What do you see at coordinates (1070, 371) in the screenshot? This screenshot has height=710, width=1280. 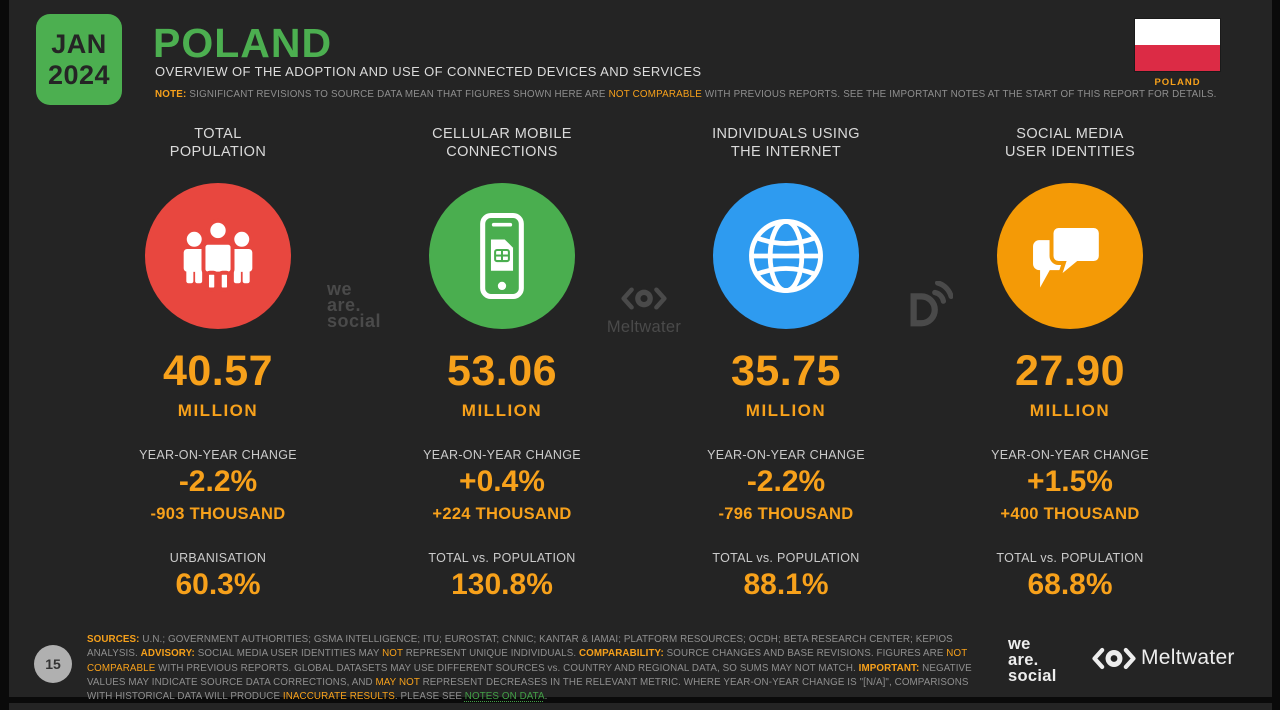 I see `stat-value: 27.90` at bounding box center [1070, 371].